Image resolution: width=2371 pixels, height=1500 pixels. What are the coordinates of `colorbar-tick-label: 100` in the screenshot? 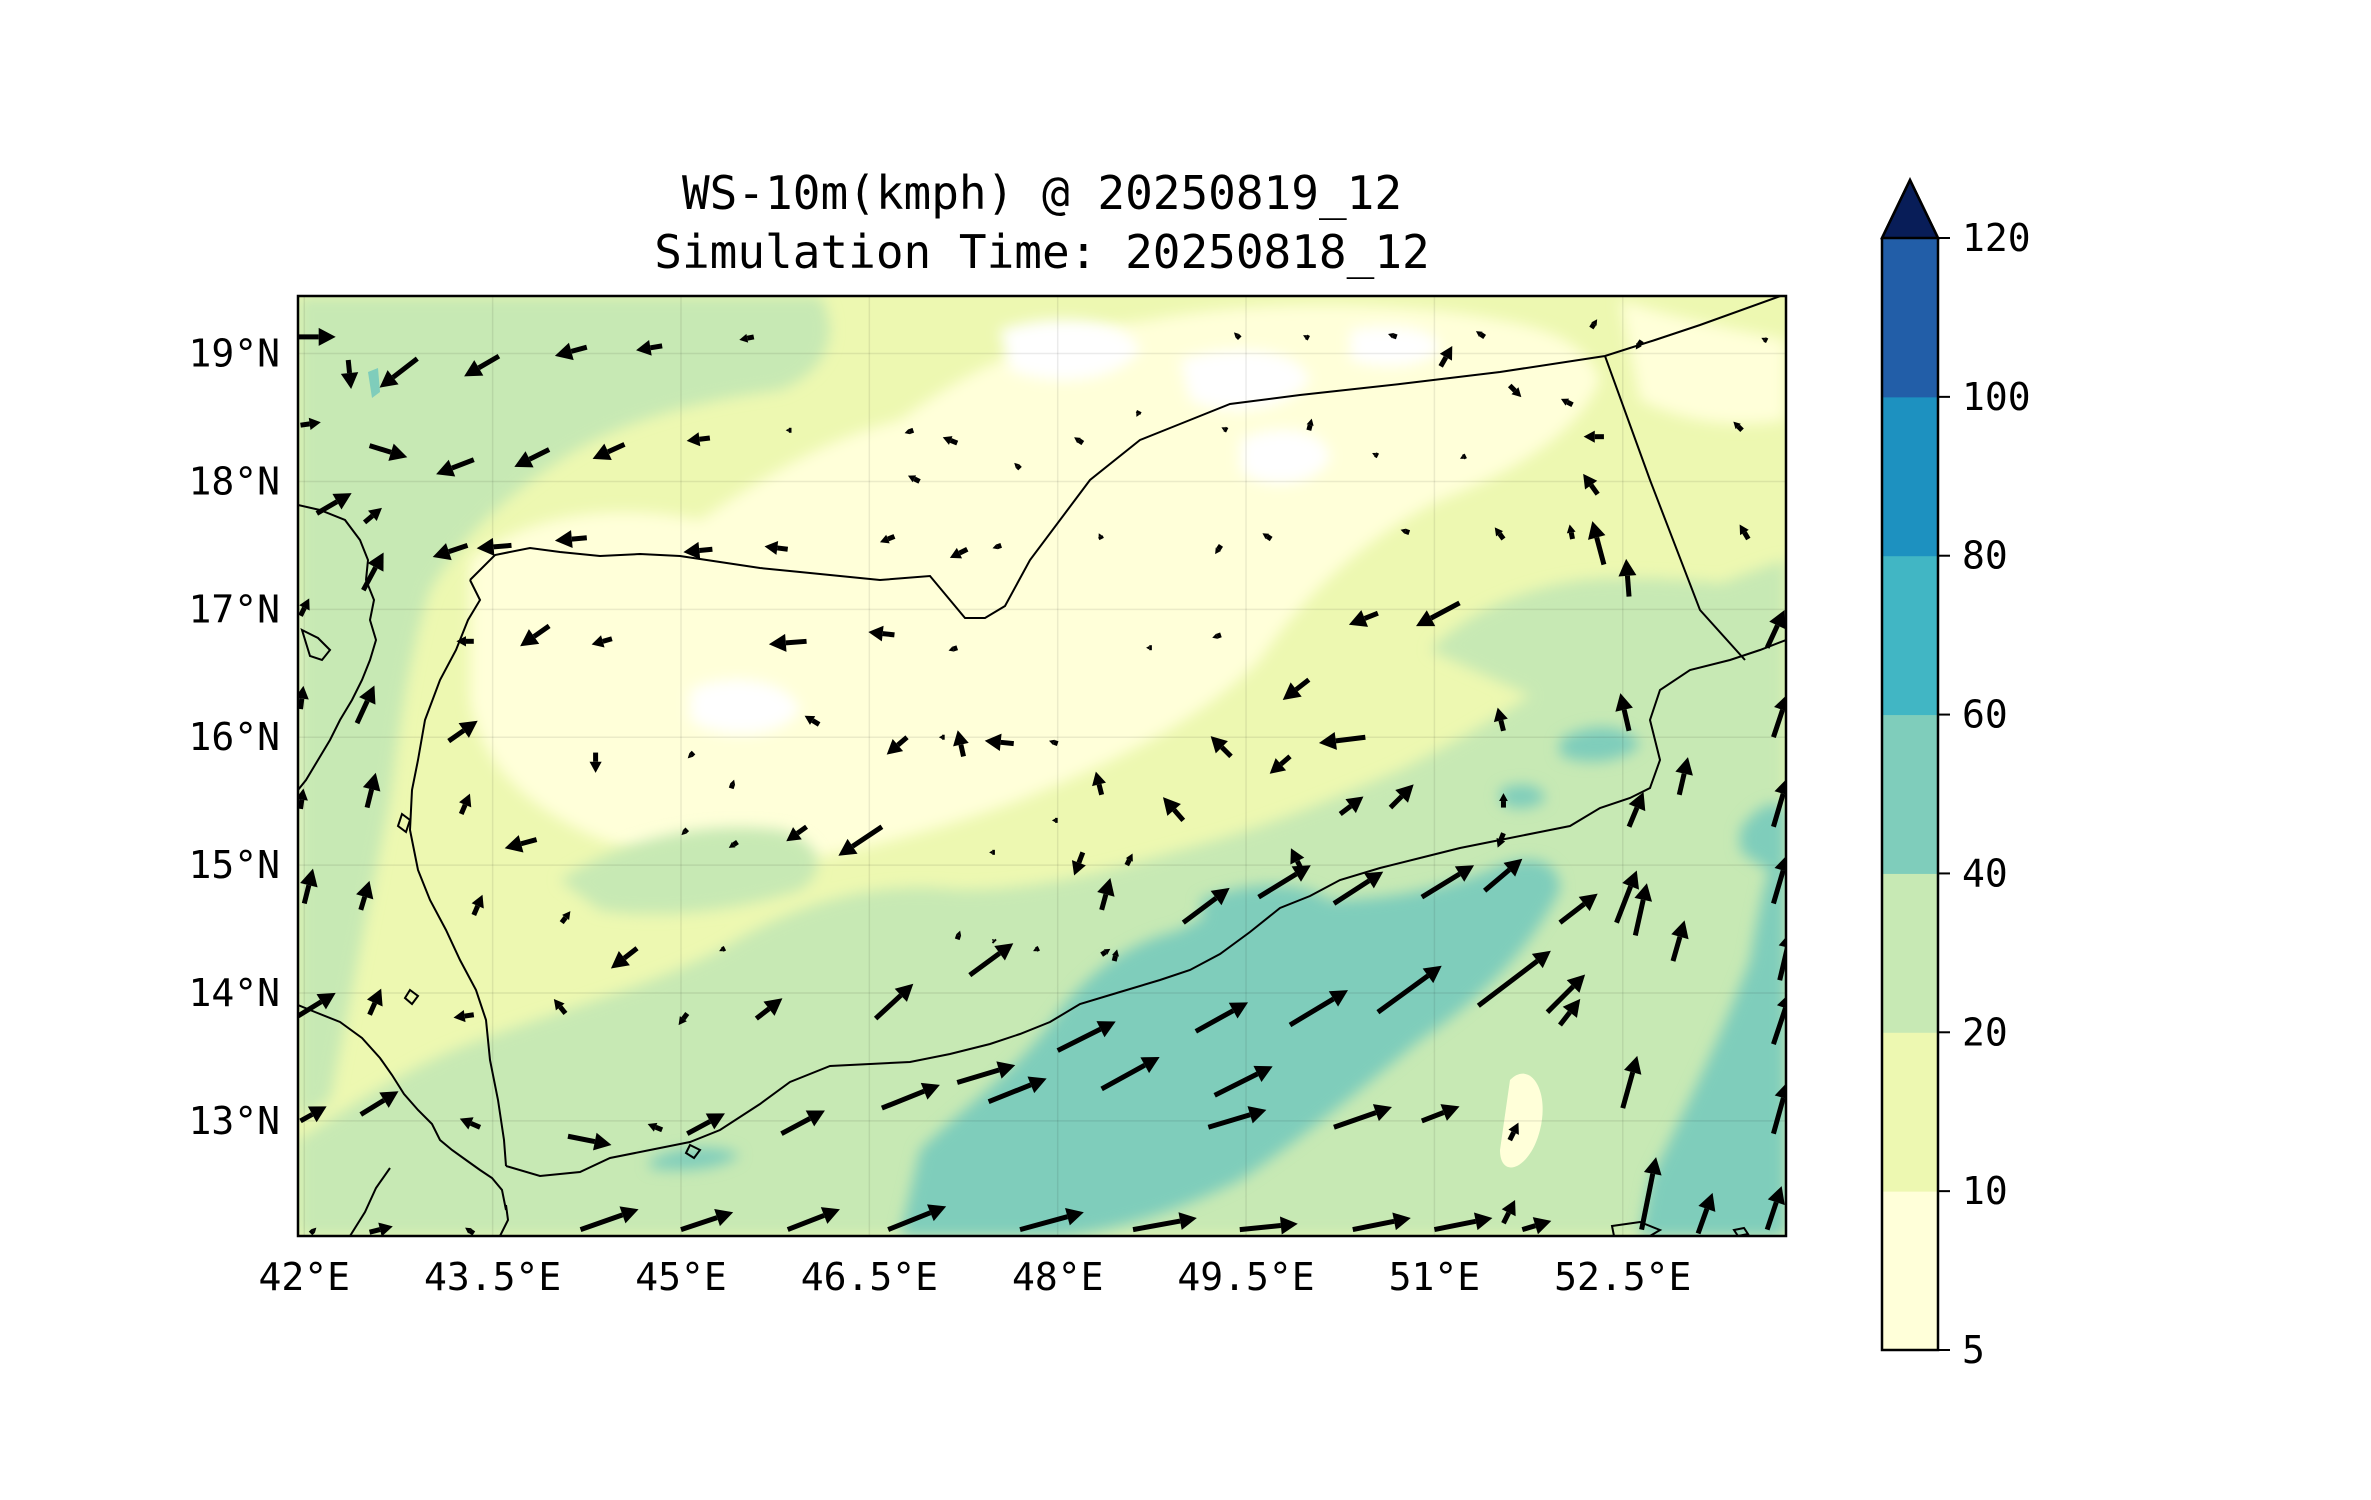 It's located at (1996, 397).